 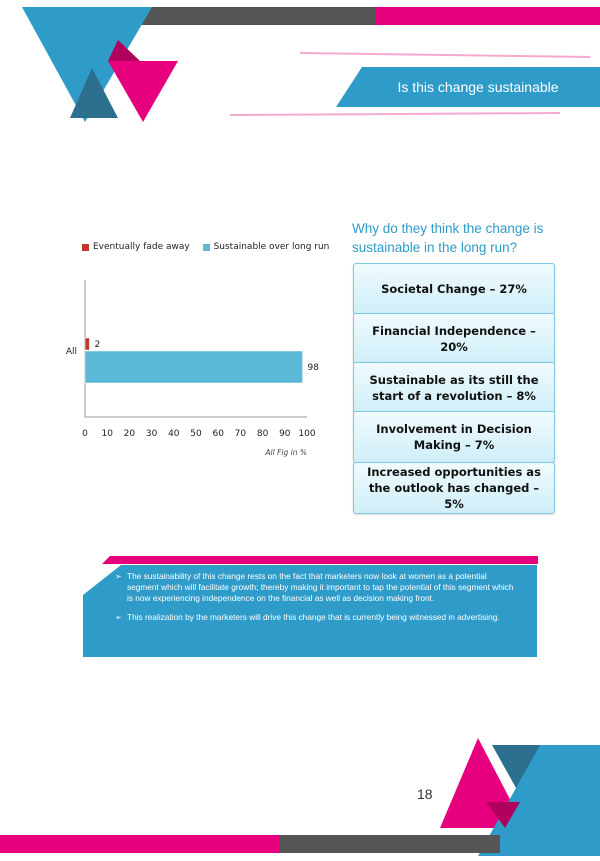 What do you see at coordinates (85, 247) in the screenshot?
I see `legend-swatch-fade` at bounding box center [85, 247].